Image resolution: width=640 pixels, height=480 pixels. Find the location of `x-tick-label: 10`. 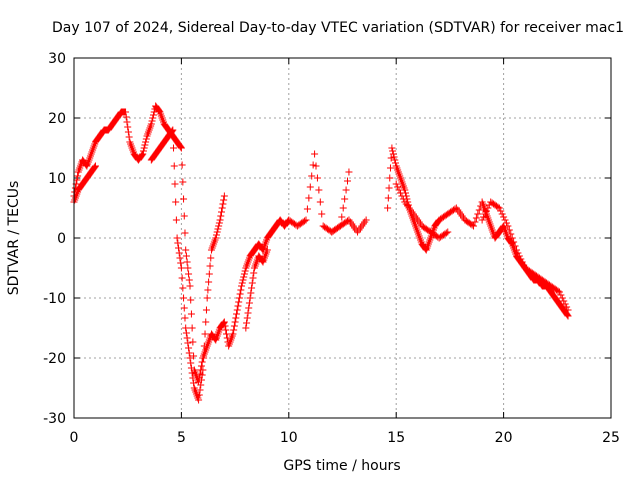

x-tick-label: 10 is located at coordinates (289, 438).